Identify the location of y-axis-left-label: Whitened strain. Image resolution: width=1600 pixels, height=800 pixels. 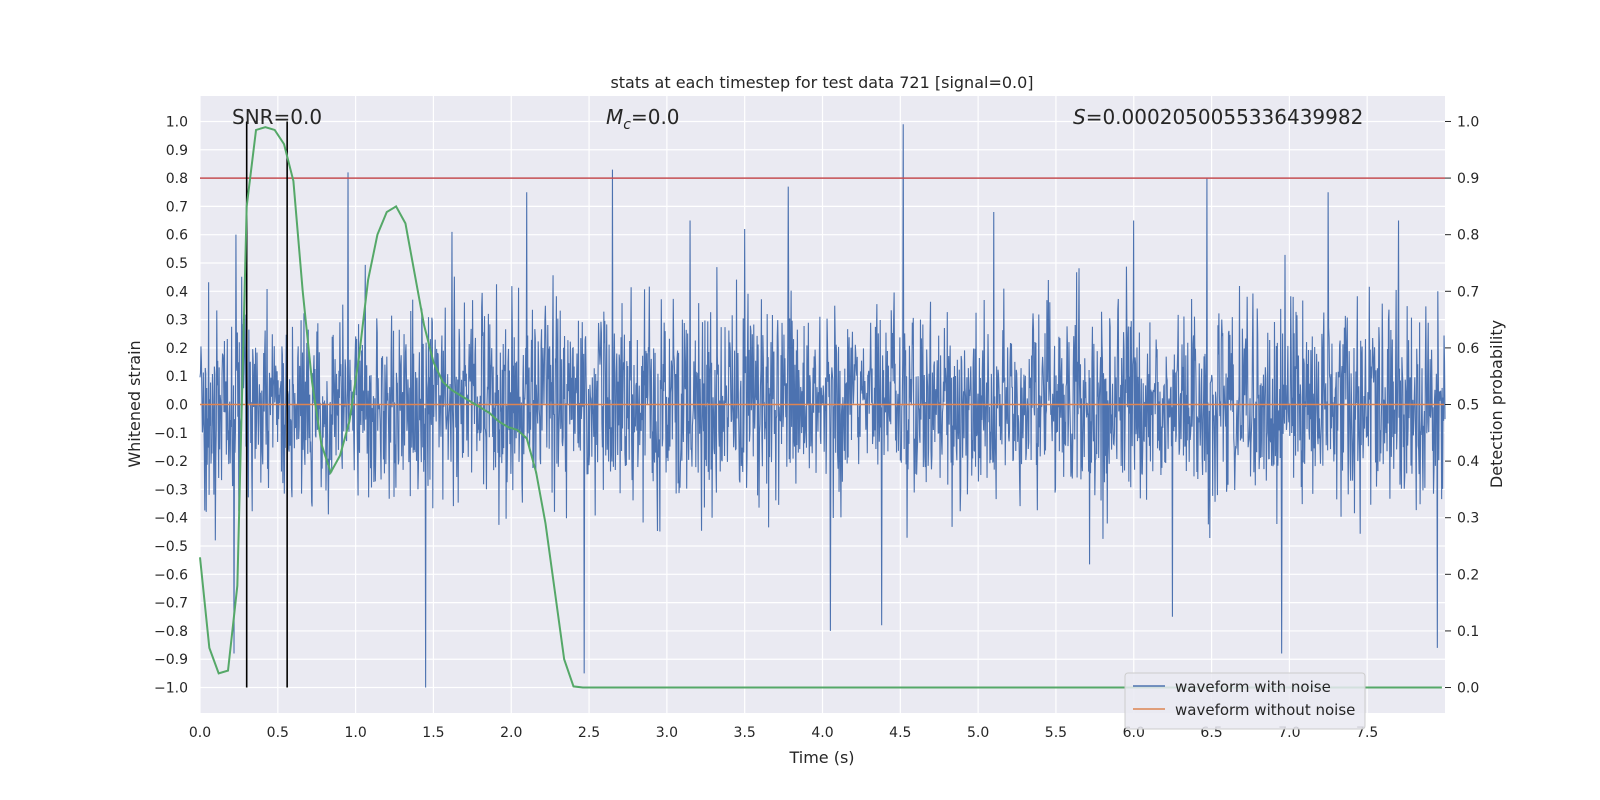
(134, 403).